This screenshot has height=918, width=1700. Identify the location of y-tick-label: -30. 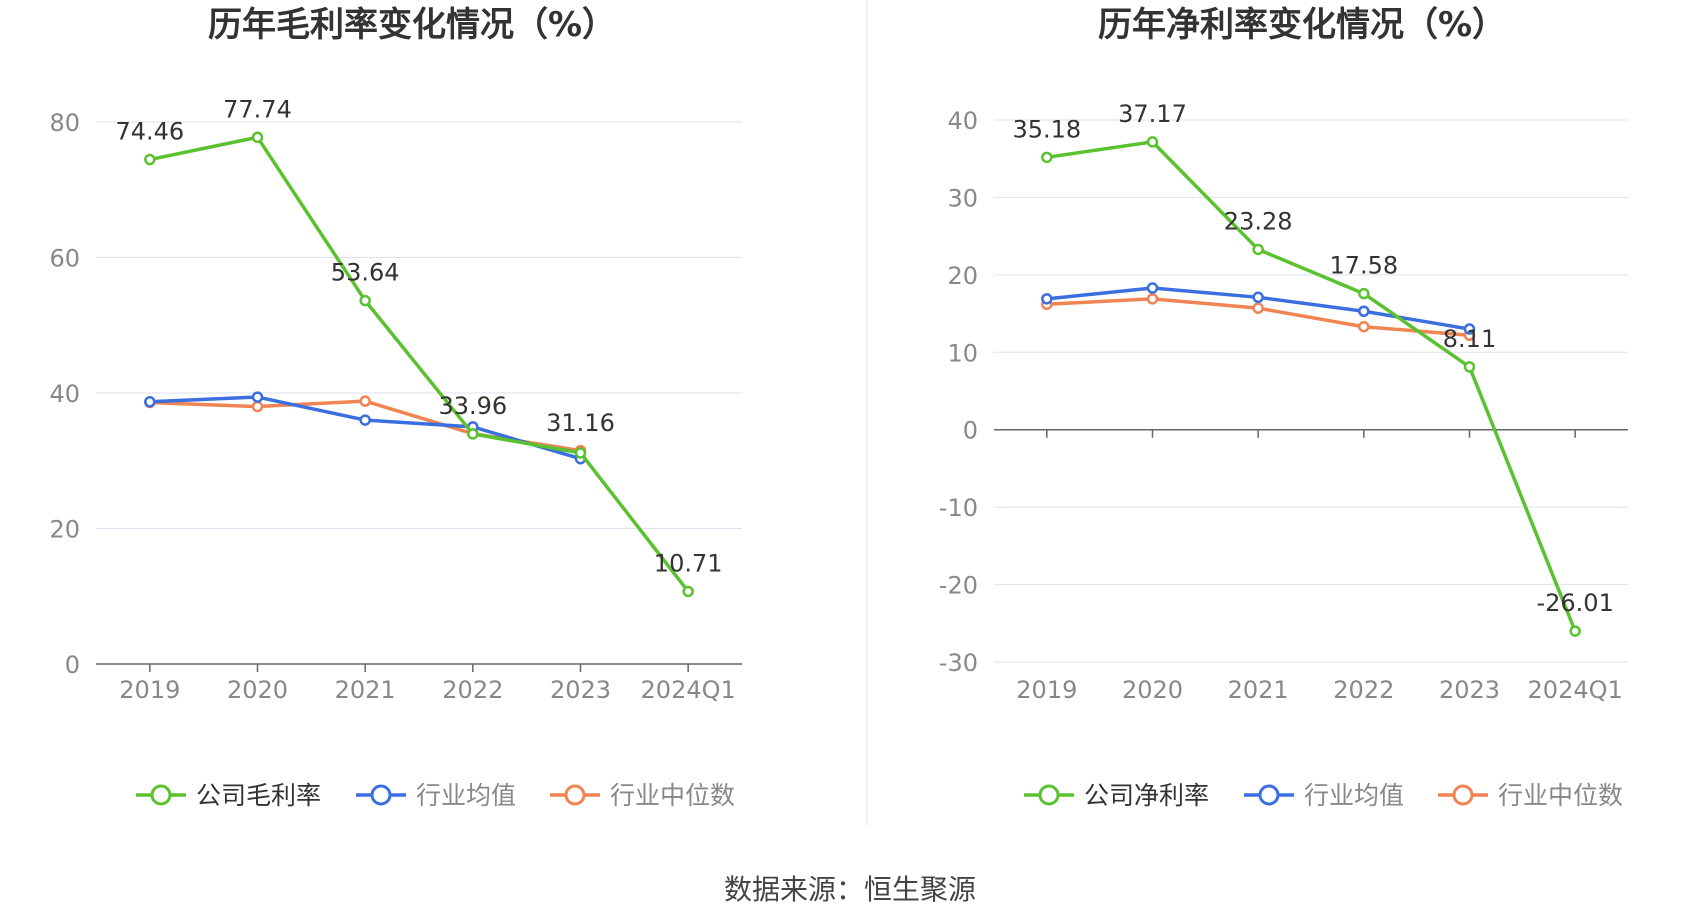
(958, 663).